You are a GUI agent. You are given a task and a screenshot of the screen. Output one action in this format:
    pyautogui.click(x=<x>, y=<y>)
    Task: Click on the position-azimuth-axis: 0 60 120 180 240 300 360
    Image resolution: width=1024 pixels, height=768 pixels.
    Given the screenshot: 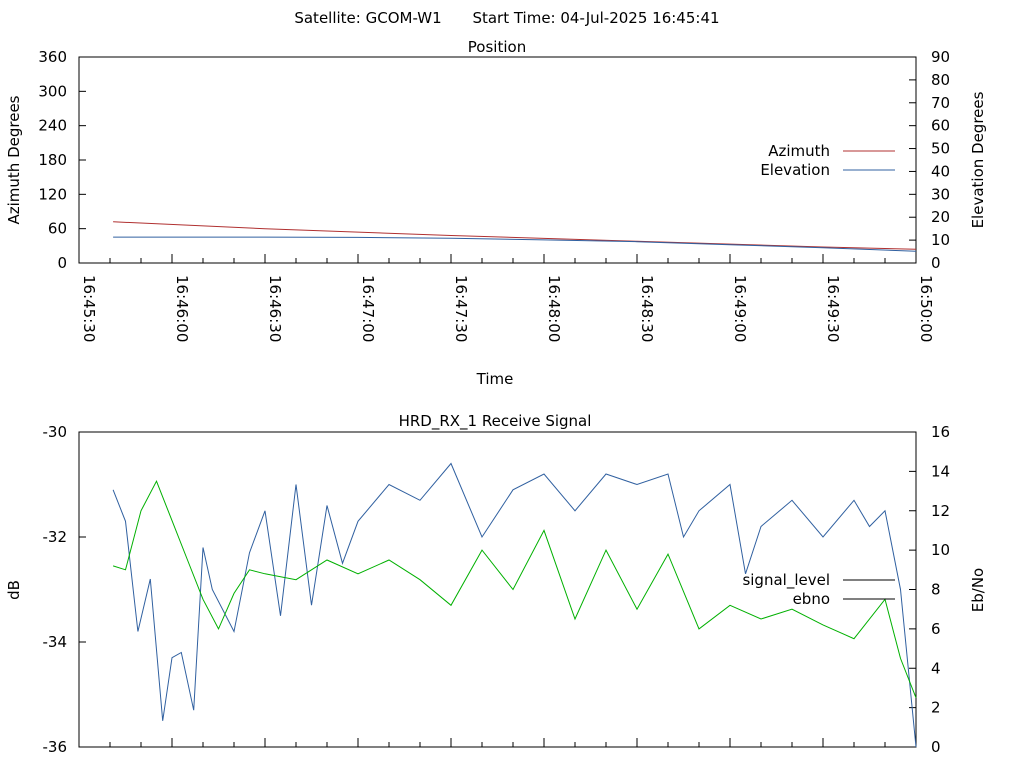 What is the action you would take?
    pyautogui.click(x=62, y=160)
    